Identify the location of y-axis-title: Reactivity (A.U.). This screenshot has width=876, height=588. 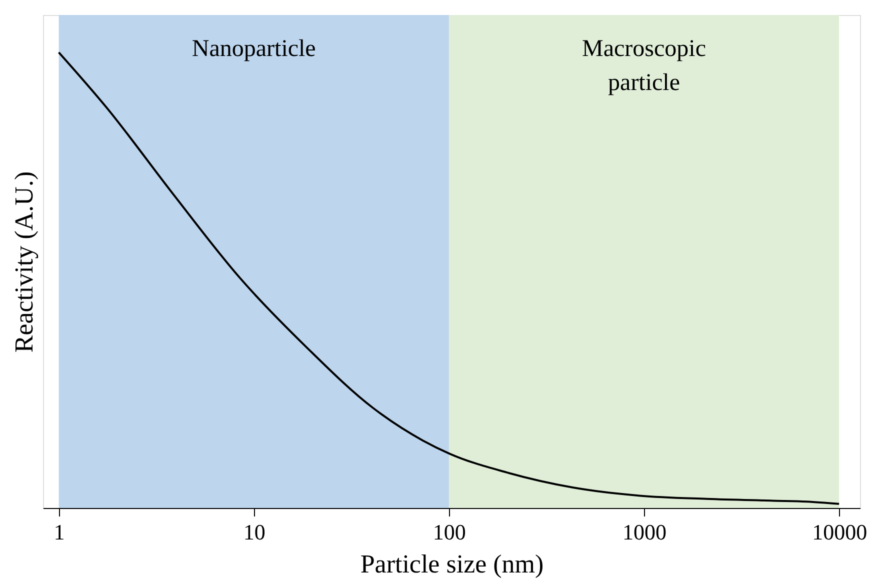
(24, 262).